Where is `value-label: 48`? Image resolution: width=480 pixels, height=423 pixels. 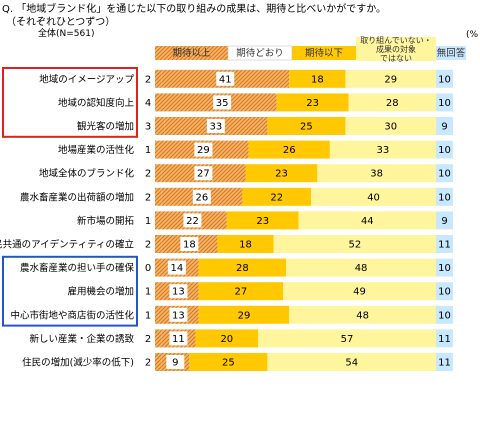
value-label: 48 is located at coordinates (362, 315).